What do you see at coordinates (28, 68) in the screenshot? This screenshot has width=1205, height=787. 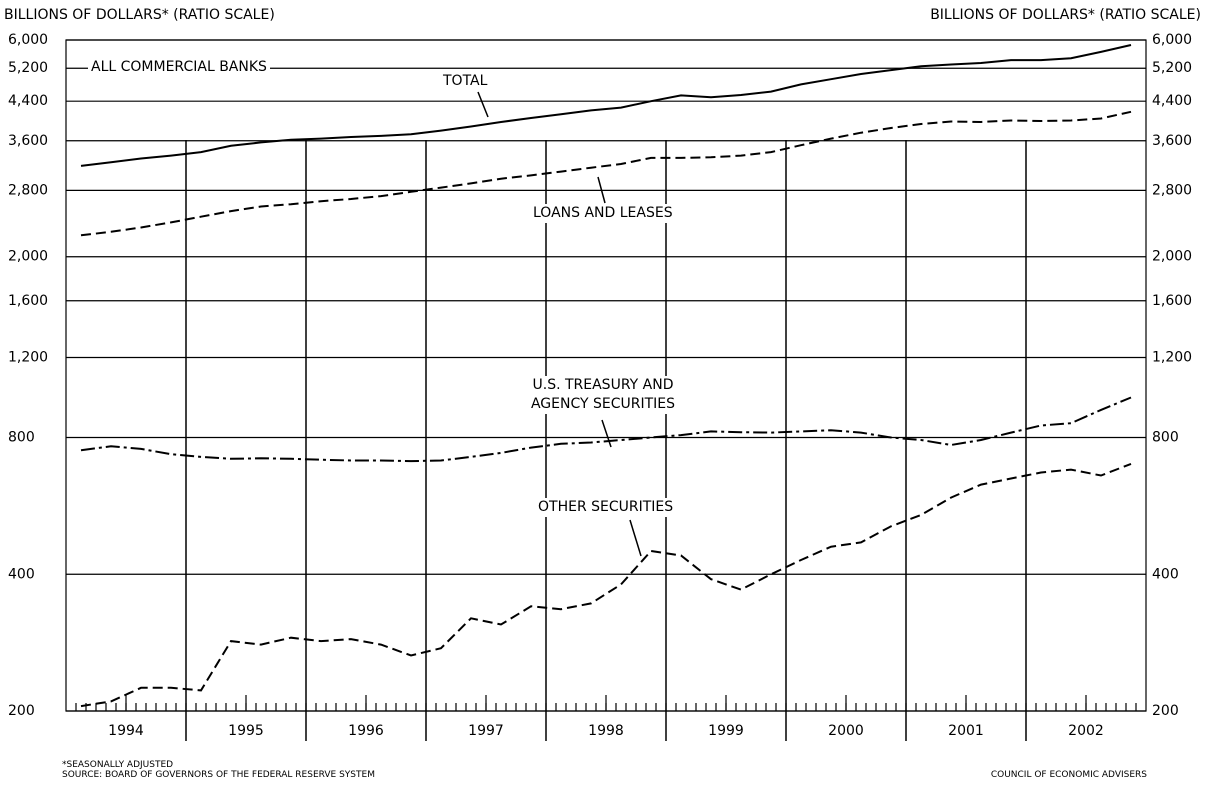 I see `y-tick-label: 5,200` at bounding box center [28, 68].